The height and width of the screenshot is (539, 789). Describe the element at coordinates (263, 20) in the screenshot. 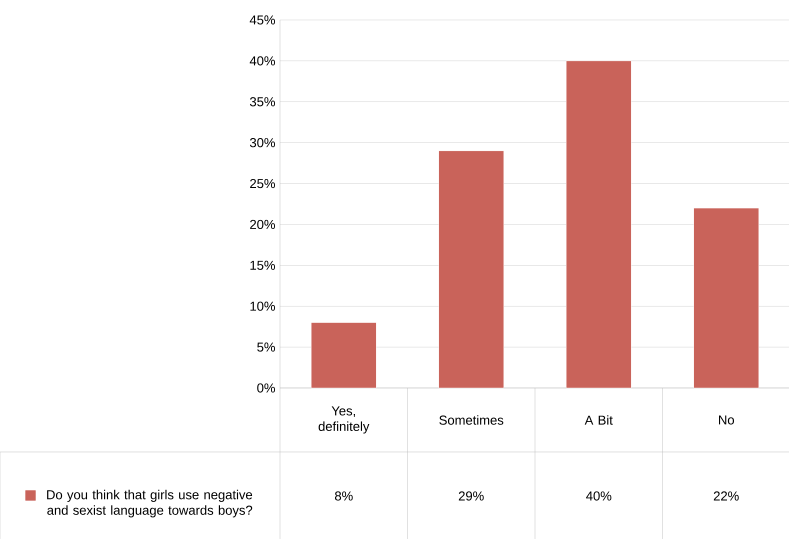

I see `y-tick-label: 45%` at that location.